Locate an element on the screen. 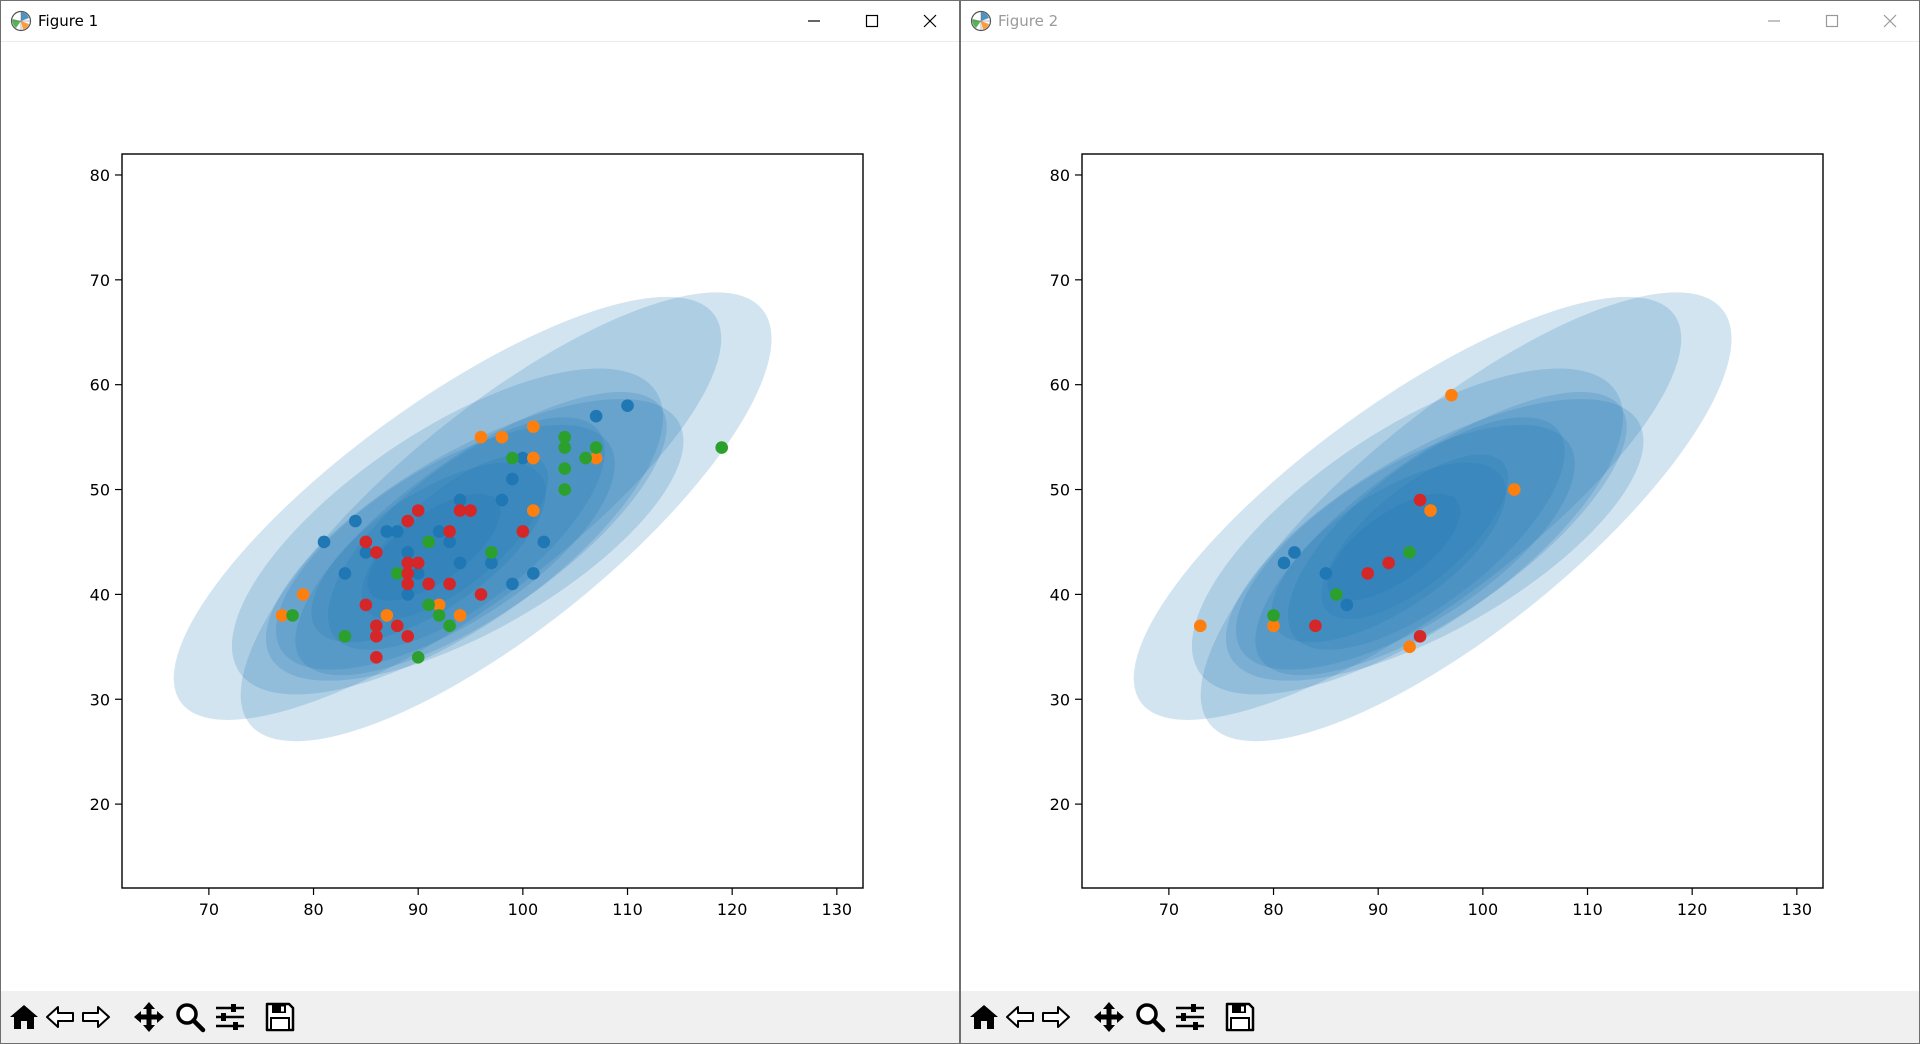  x-tick-label: 100 is located at coordinates (1483, 909).